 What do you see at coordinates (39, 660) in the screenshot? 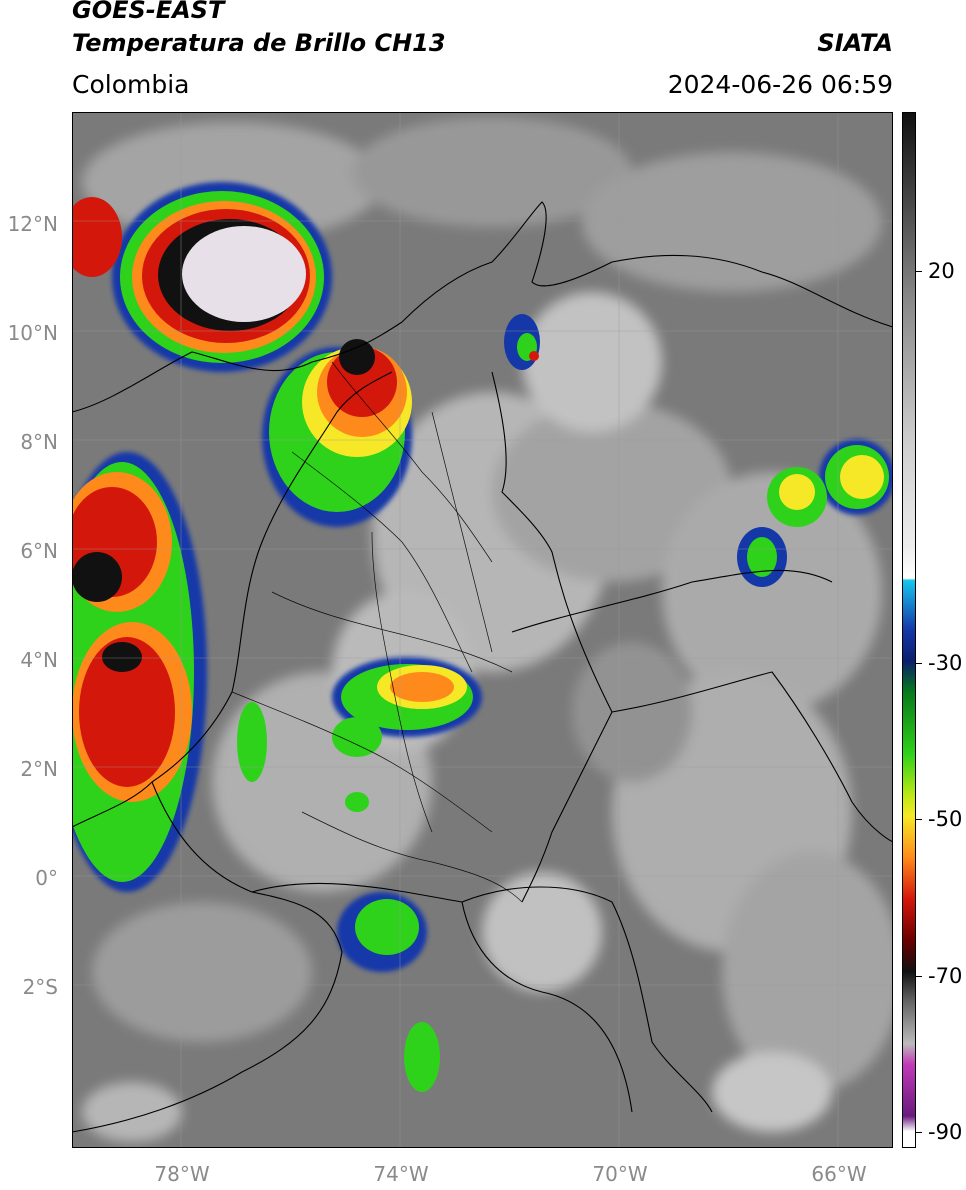
I see `lat-label-4n: 4°N` at bounding box center [39, 660].